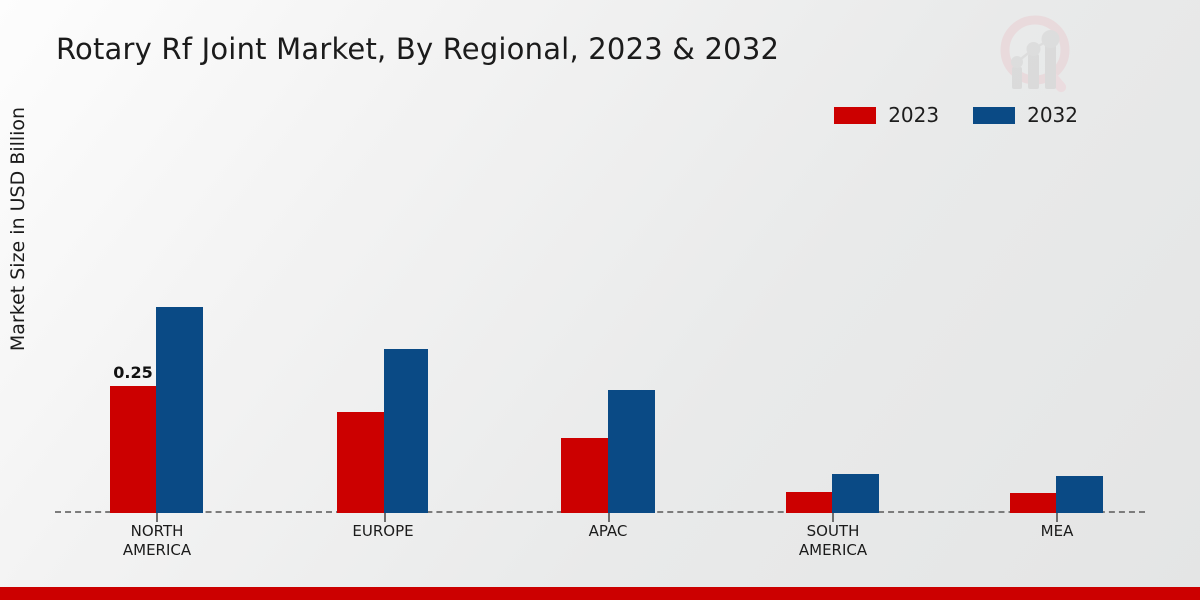  Describe the element at coordinates (855, 115) in the screenshot. I see `legend-swatch-2023` at that location.